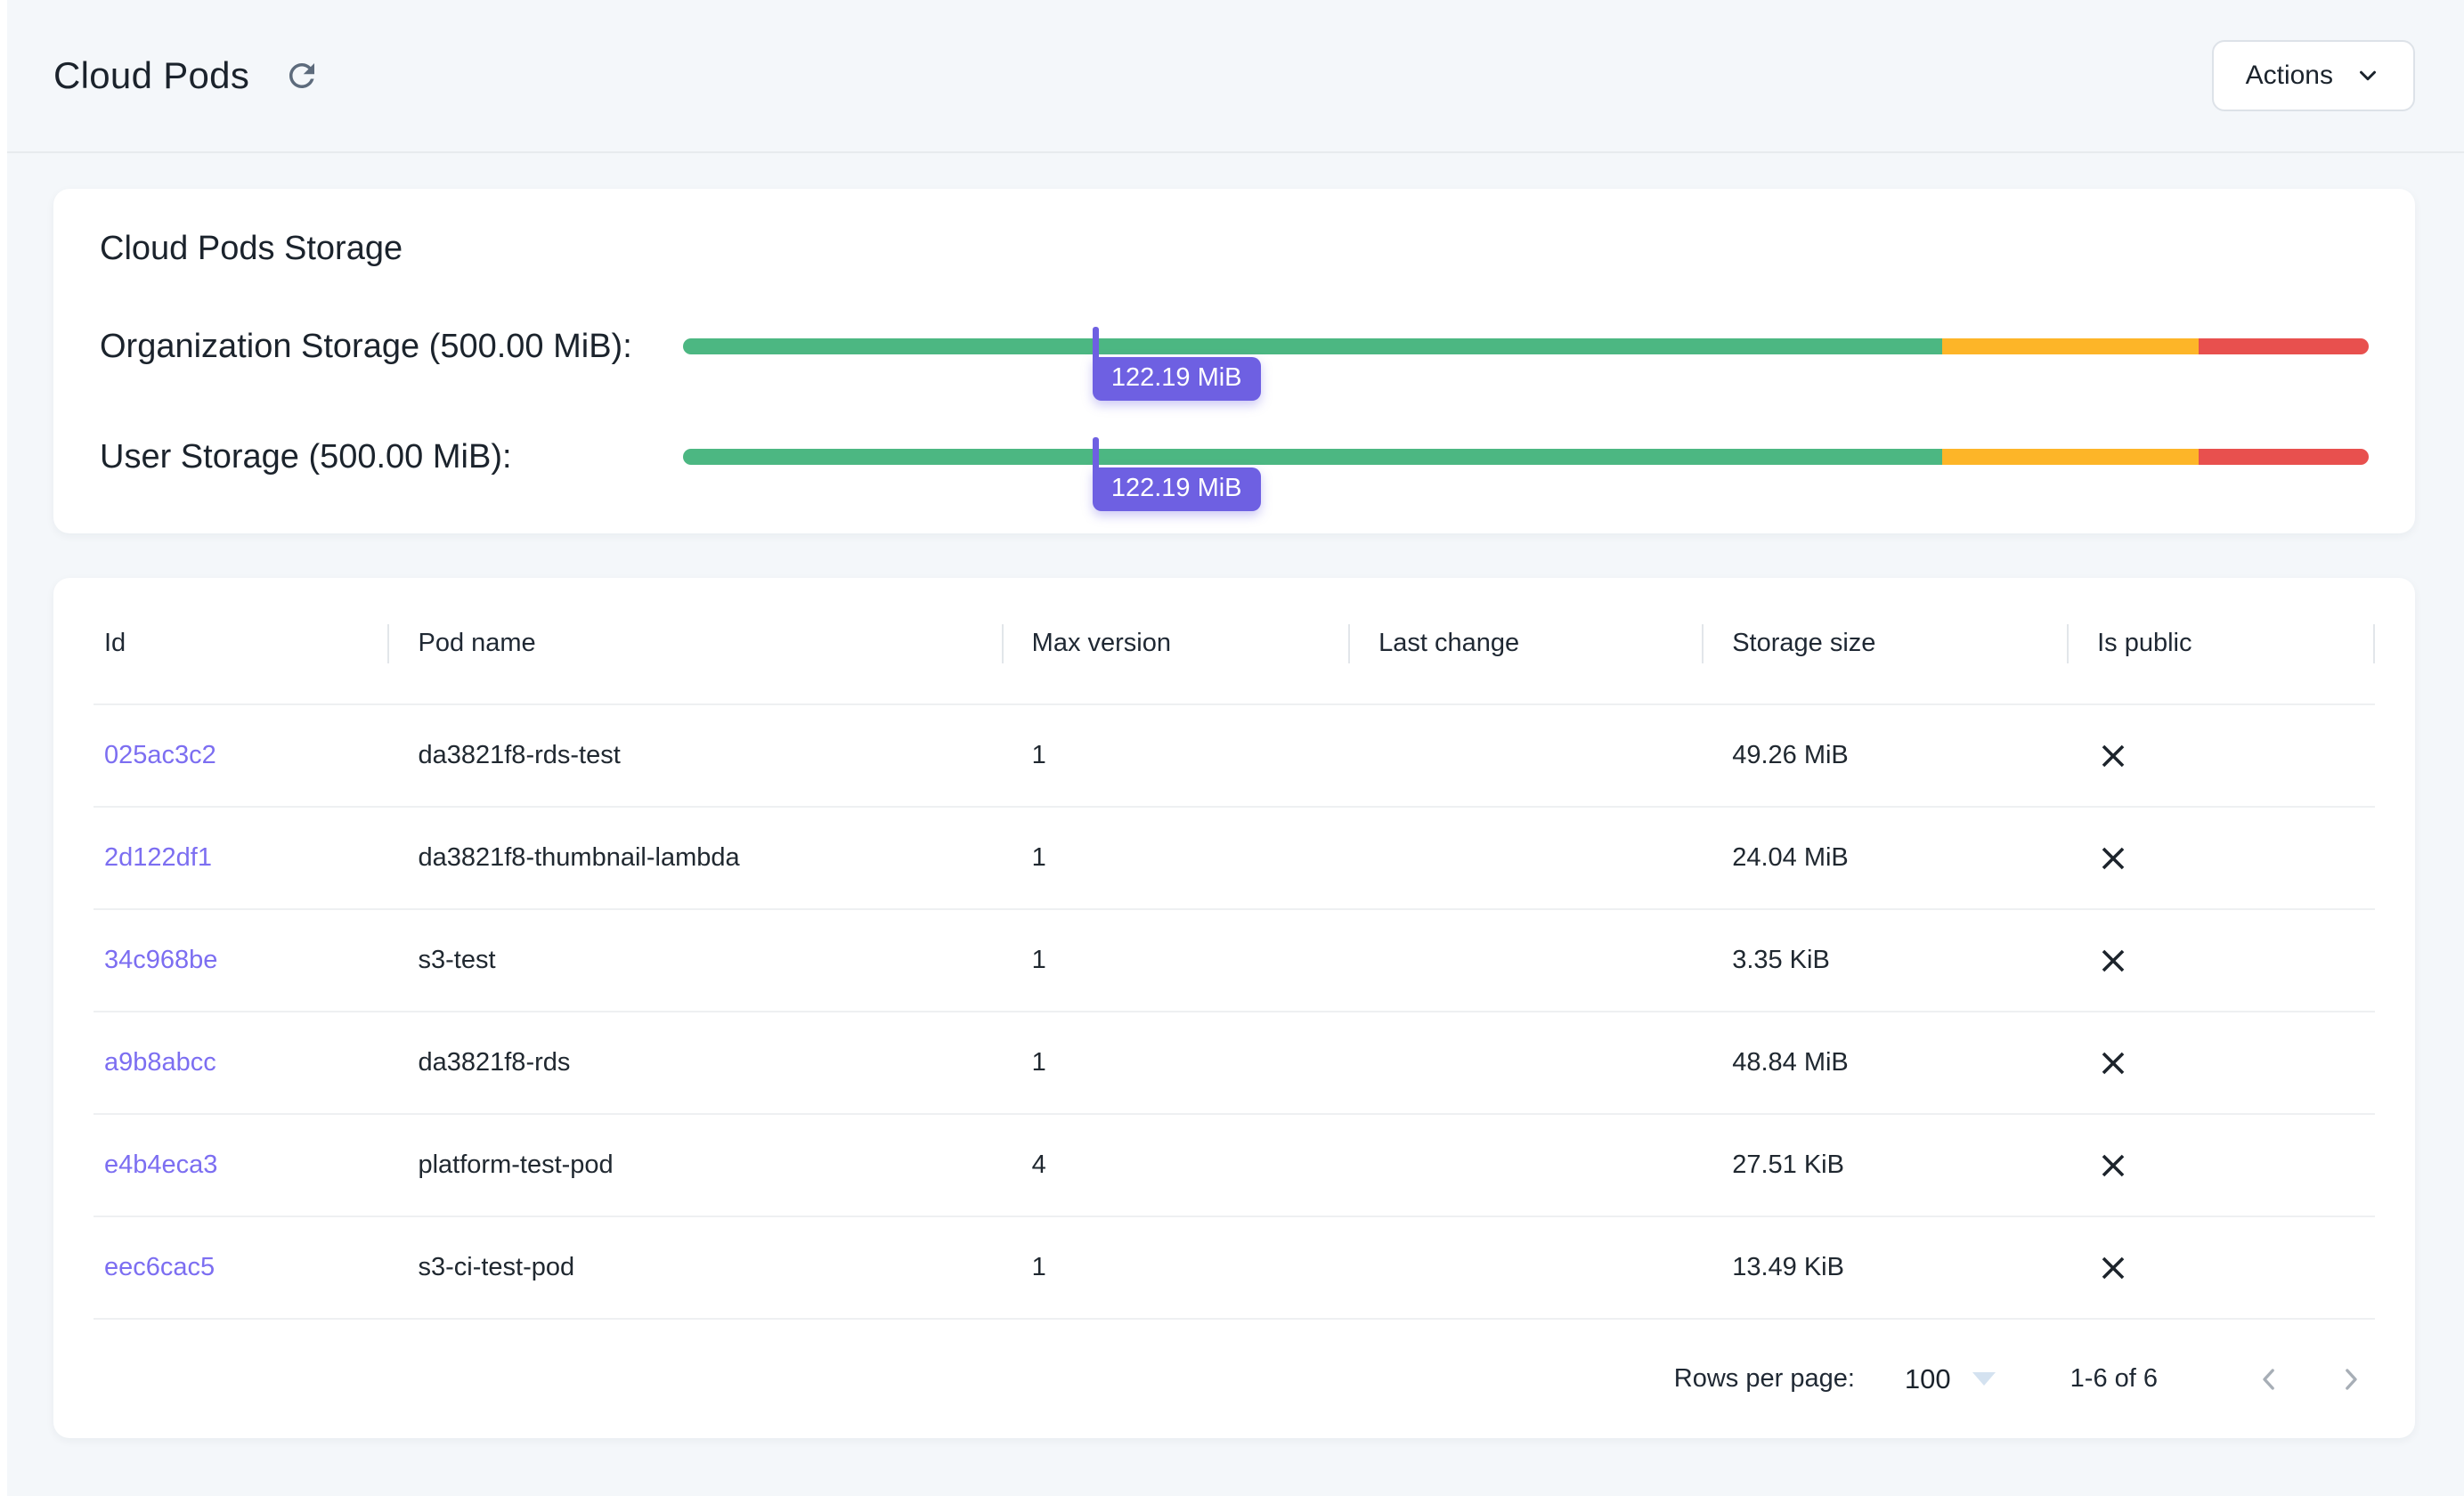 Image resolution: width=2464 pixels, height=1496 pixels. Describe the element at coordinates (1175, 1165) in the screenshot. I see `cell-max-version: 4` at that location.